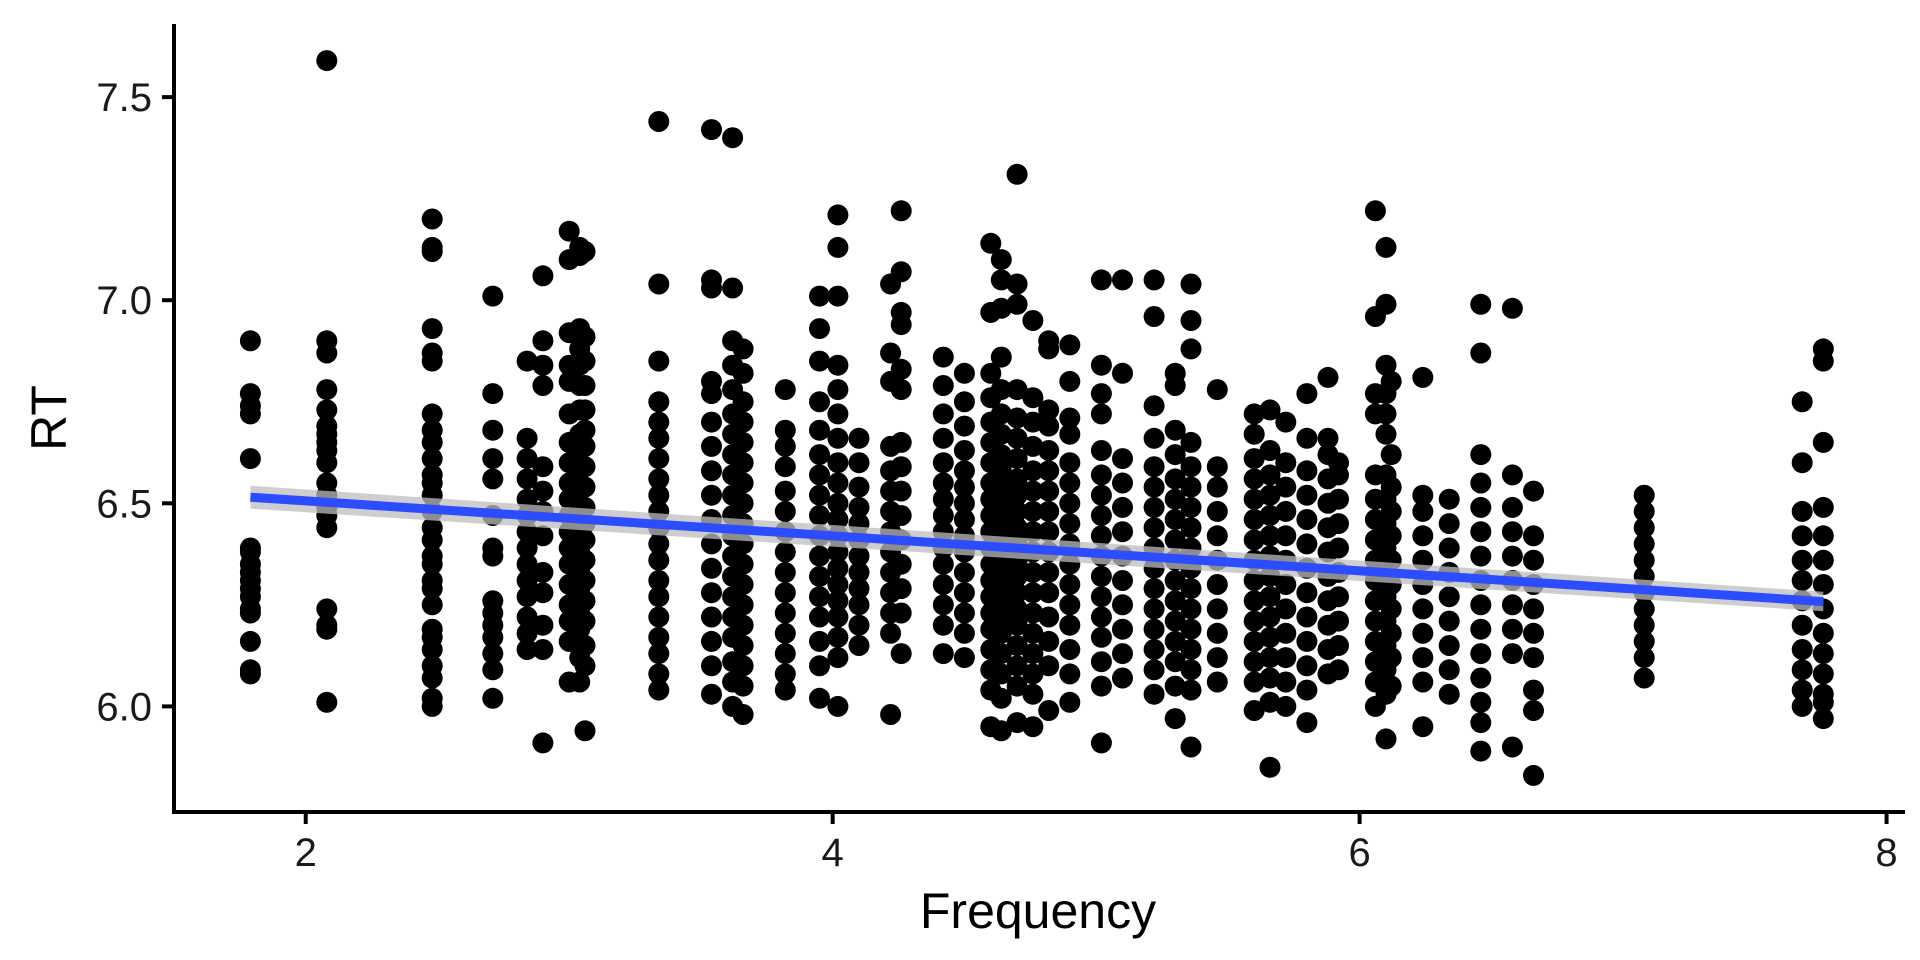 This screenshot has width=1920, height=960. I want to click on y-tick-label-1: 6.5, so click(124, 504).